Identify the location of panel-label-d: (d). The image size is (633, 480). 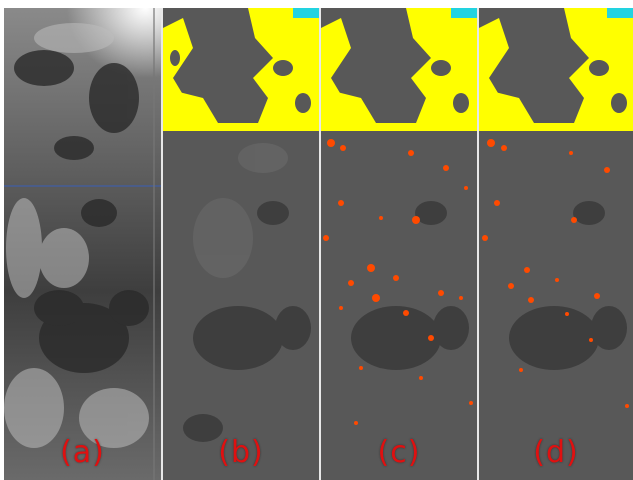
(556, 452).